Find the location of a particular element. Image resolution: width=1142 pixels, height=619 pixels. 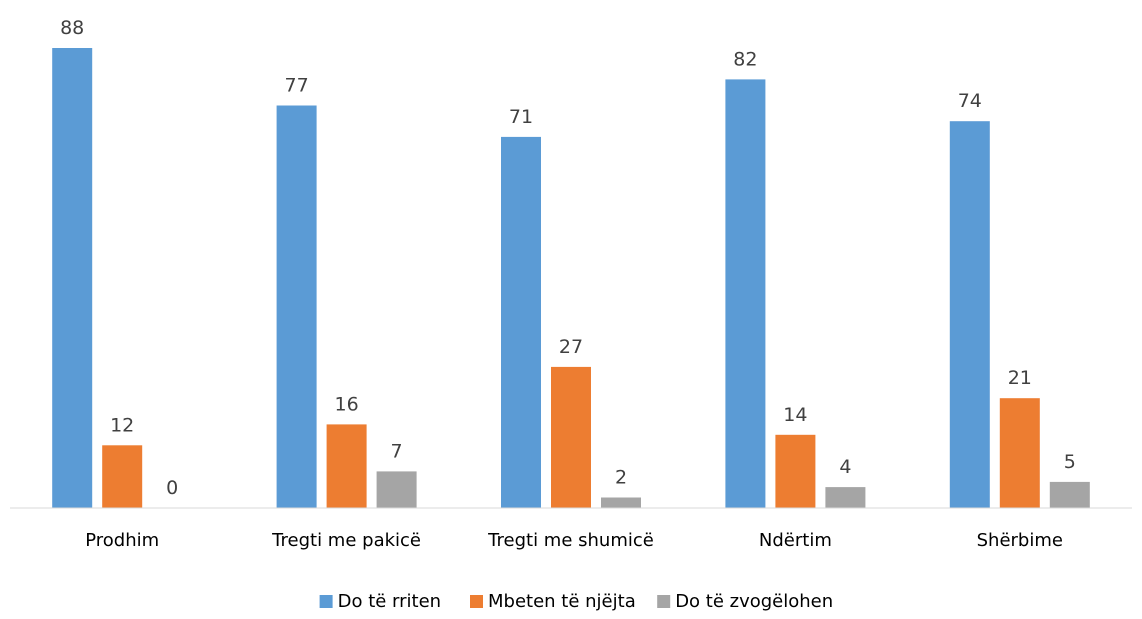

bar-tregti-me-pakice-do-te-zvogelohen is located at coordinates (396, 489).